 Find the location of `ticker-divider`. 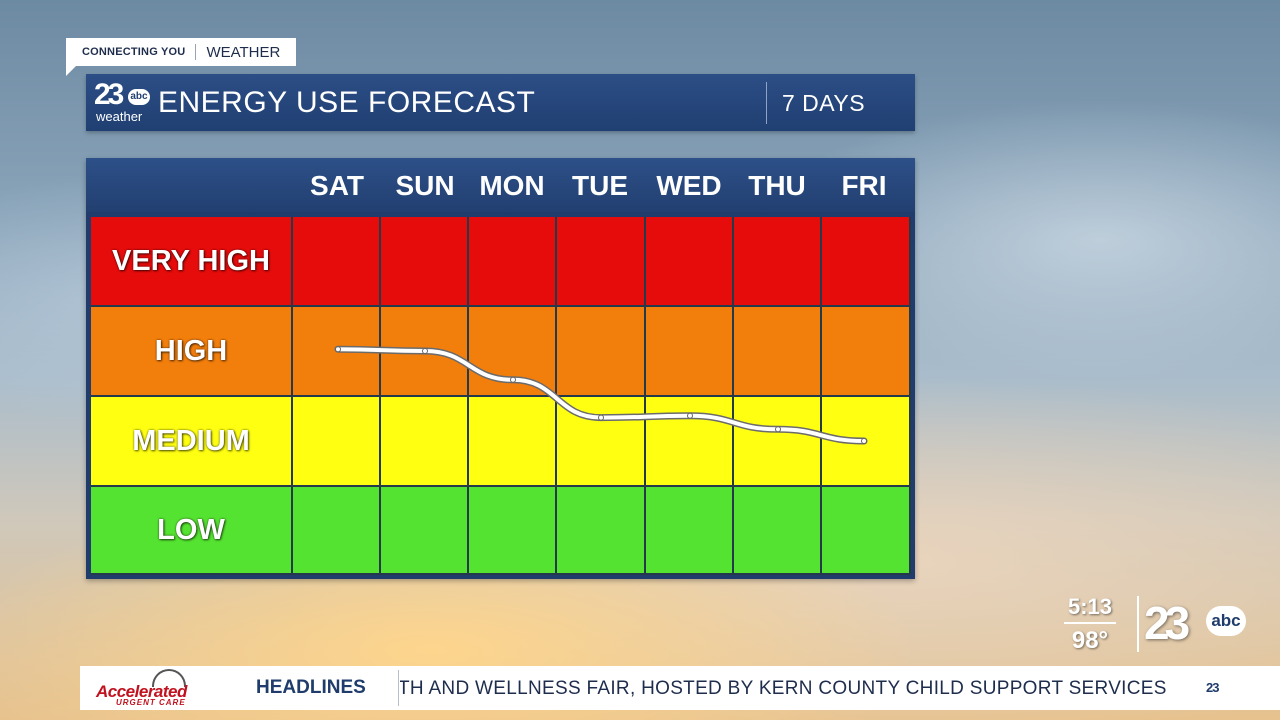

ticker-divider is located at coordinates (398, 688).